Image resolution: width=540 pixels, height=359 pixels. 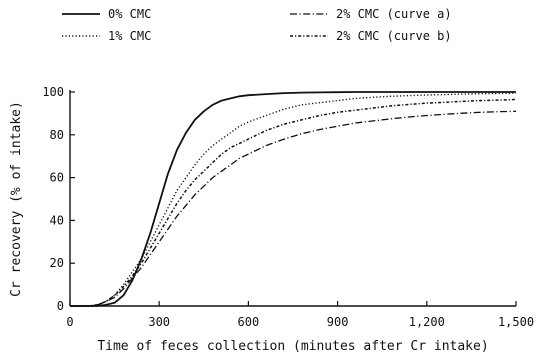 What do you see at coordinates (394, 36) in the screenshot?
I see `legend-label-4: 2% CMC (curve b)` at bounding box center [394, 36].